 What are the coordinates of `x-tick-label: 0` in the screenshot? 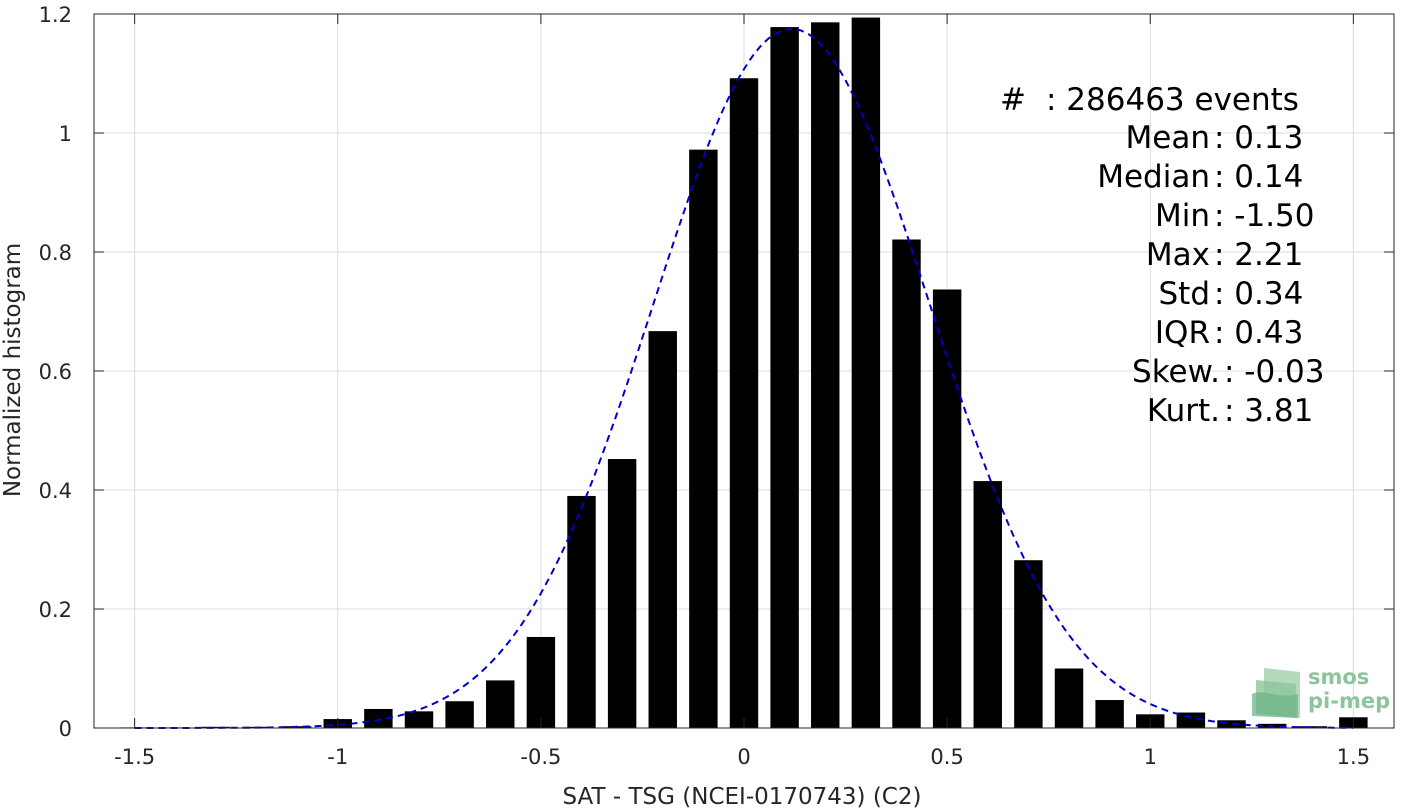 It's located at (743, 757).